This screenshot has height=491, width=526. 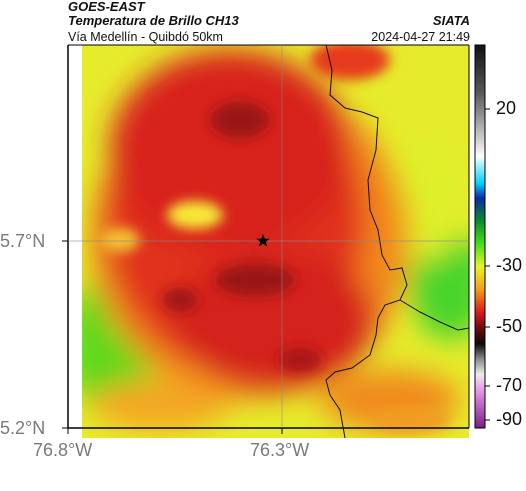 What do you see at coordinates (509, 385) in the screenshot?
I see `colorbar-tick-label: -70` at bounding box center [509, 385].